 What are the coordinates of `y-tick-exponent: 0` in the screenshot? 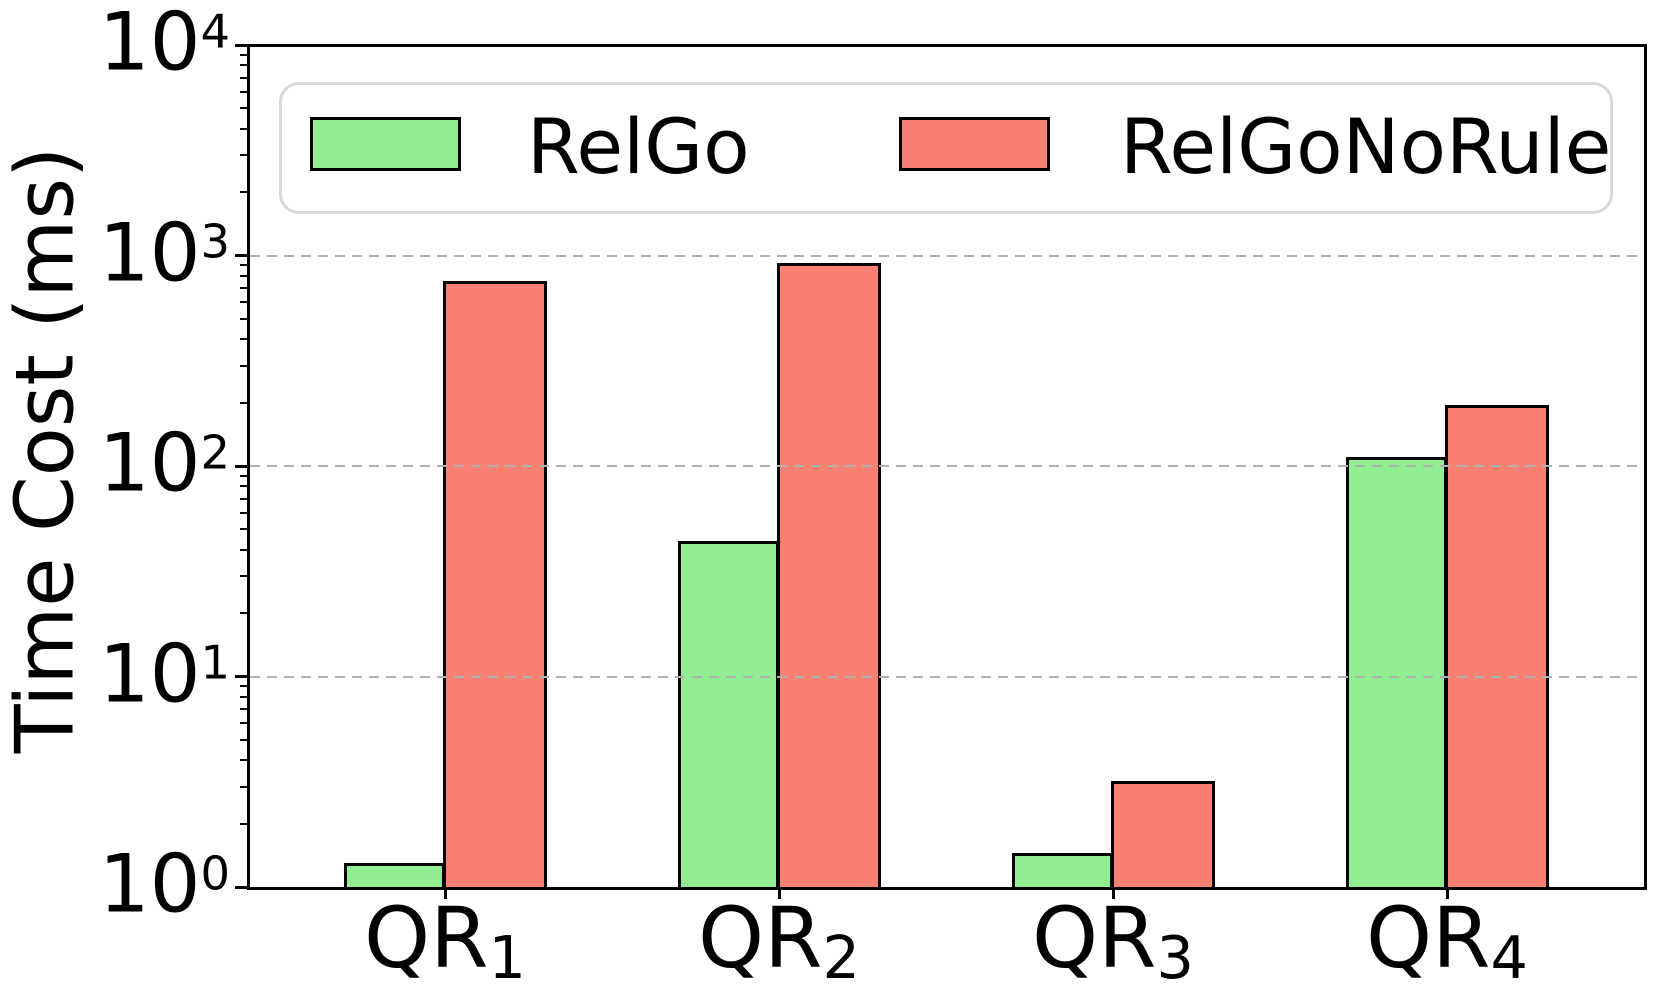 It's located at (215, 873).